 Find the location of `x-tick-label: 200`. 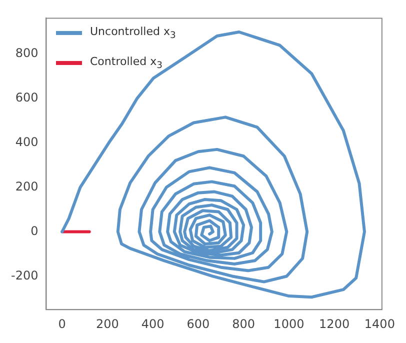

x-tick-label: 200 is located at coordinates (107, 323).